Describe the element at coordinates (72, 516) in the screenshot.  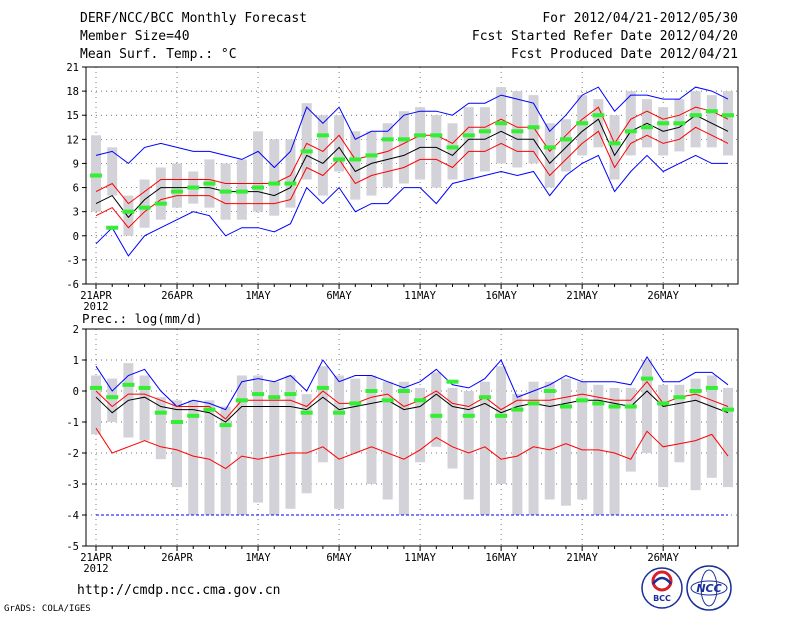
I see `prec-y-tick-label: -4` at that location.